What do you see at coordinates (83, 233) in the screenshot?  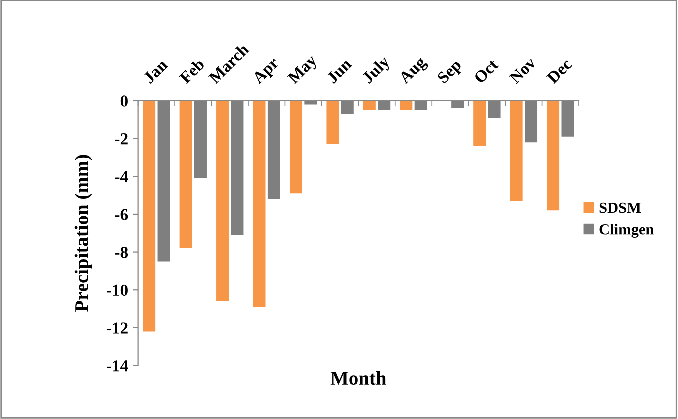 I see `y-axis-title: Precipitation (mm)` at bounding box center [83, 233].